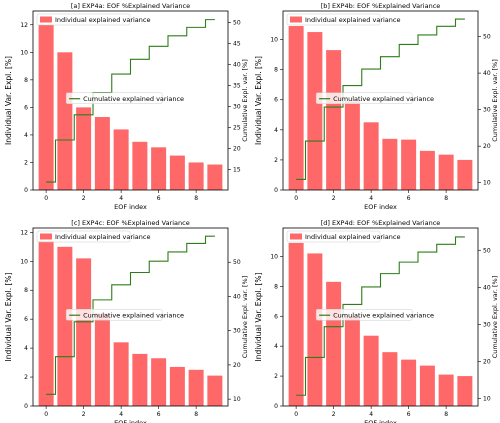  I want to click on chart-title: [d] EXP4d: EOF %Explained Variance, so click(381, 223).